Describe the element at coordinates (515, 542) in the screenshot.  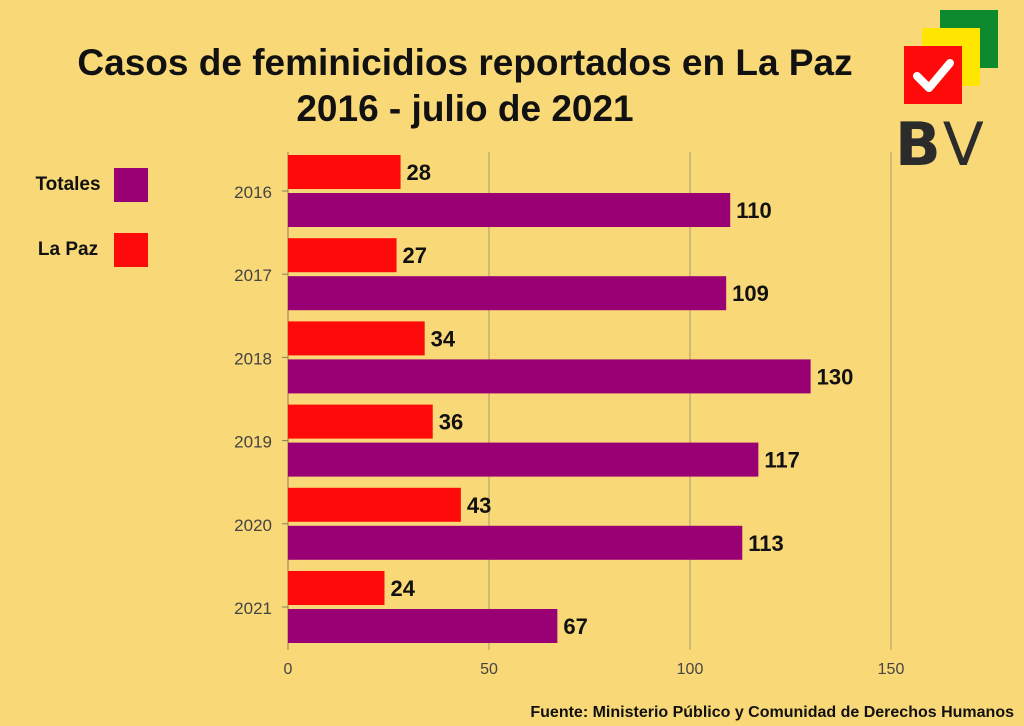
I see `bar-totales-2020` at that location.